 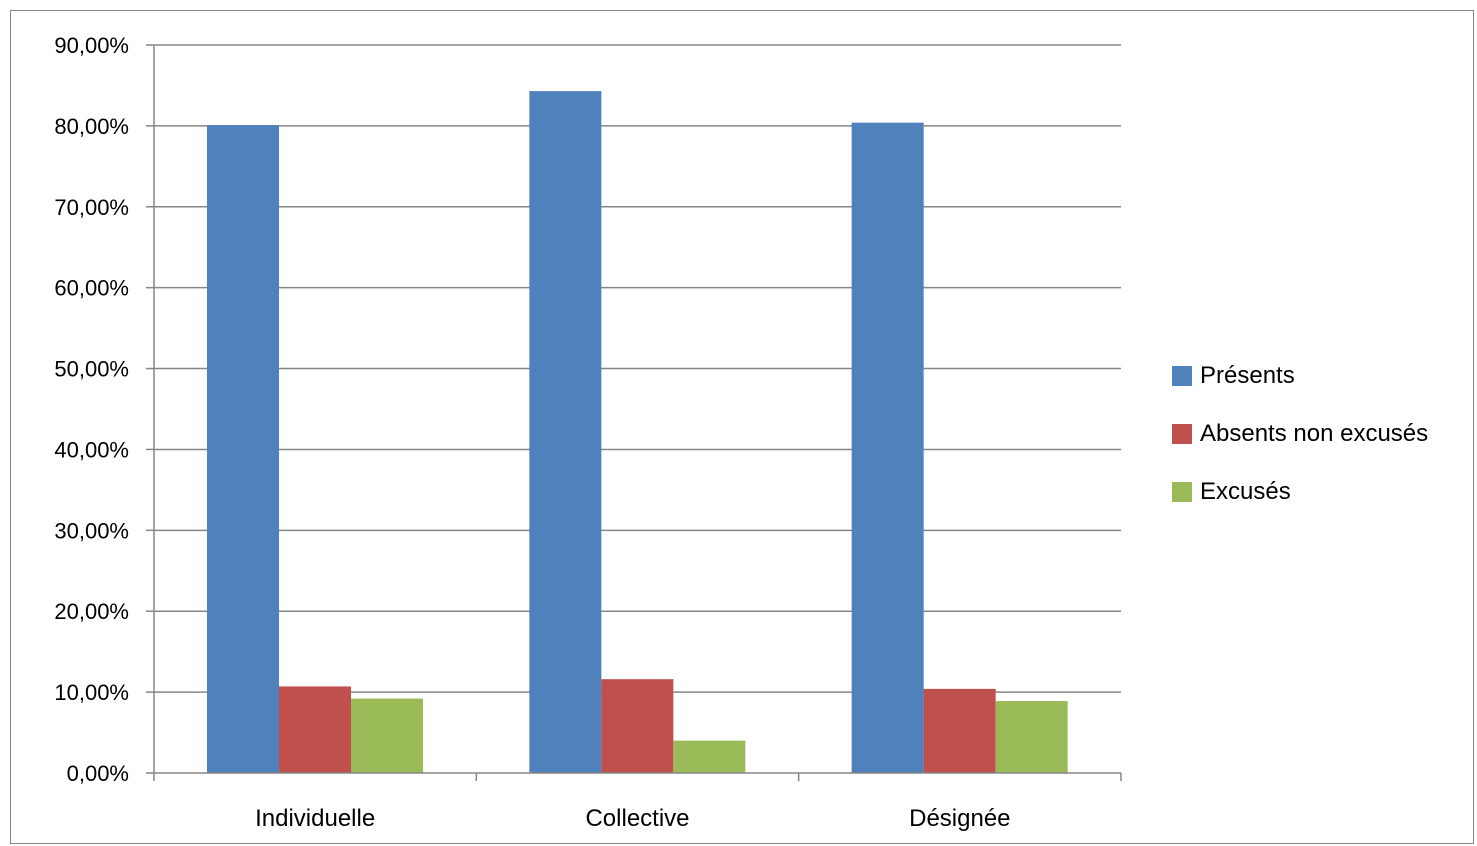 What do you see at coordinates (1245, 492) in the screenshot?
I see `legend-label-excuses: Excusés` at bounding box center [1245, 492].